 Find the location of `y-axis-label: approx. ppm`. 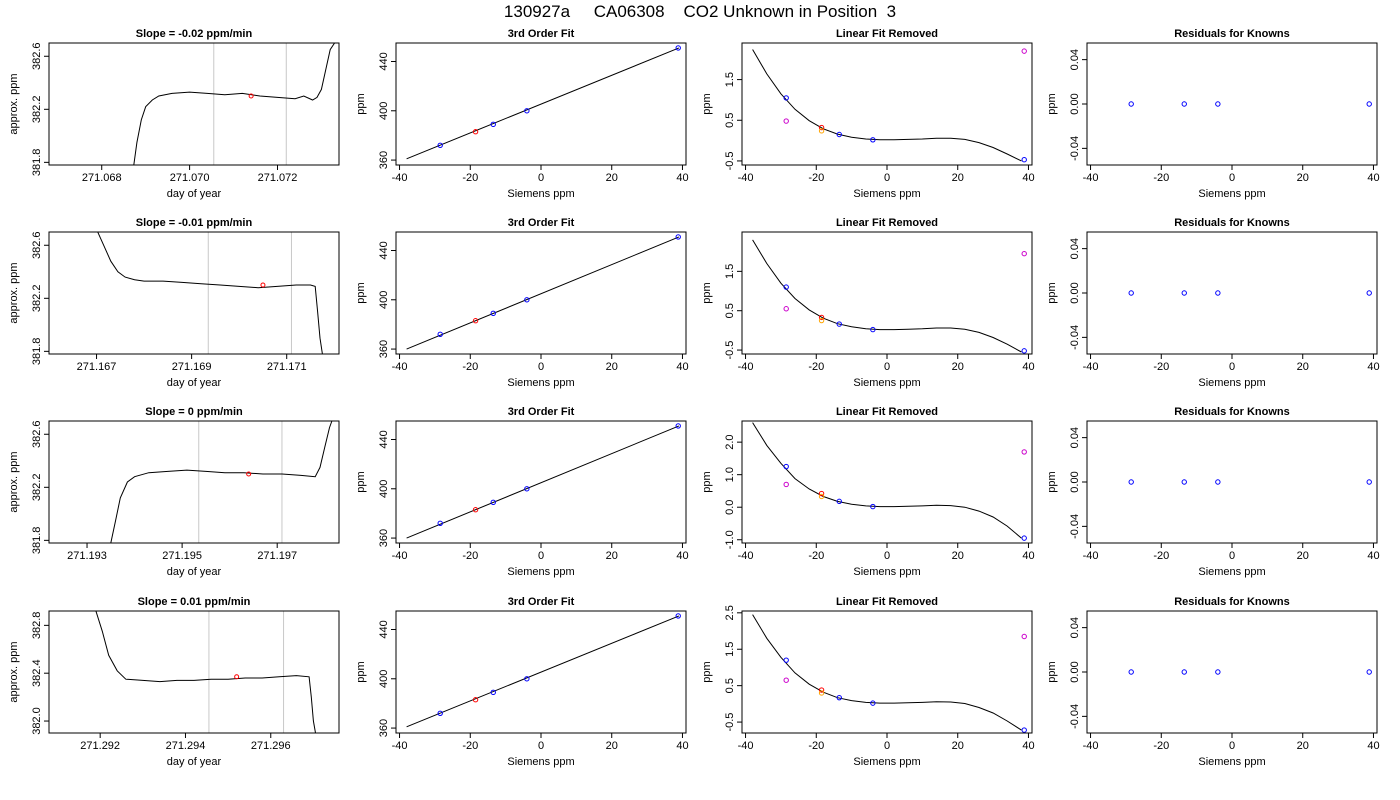

y-axis-label: approx. ppm is located at coordinates (14, 292).